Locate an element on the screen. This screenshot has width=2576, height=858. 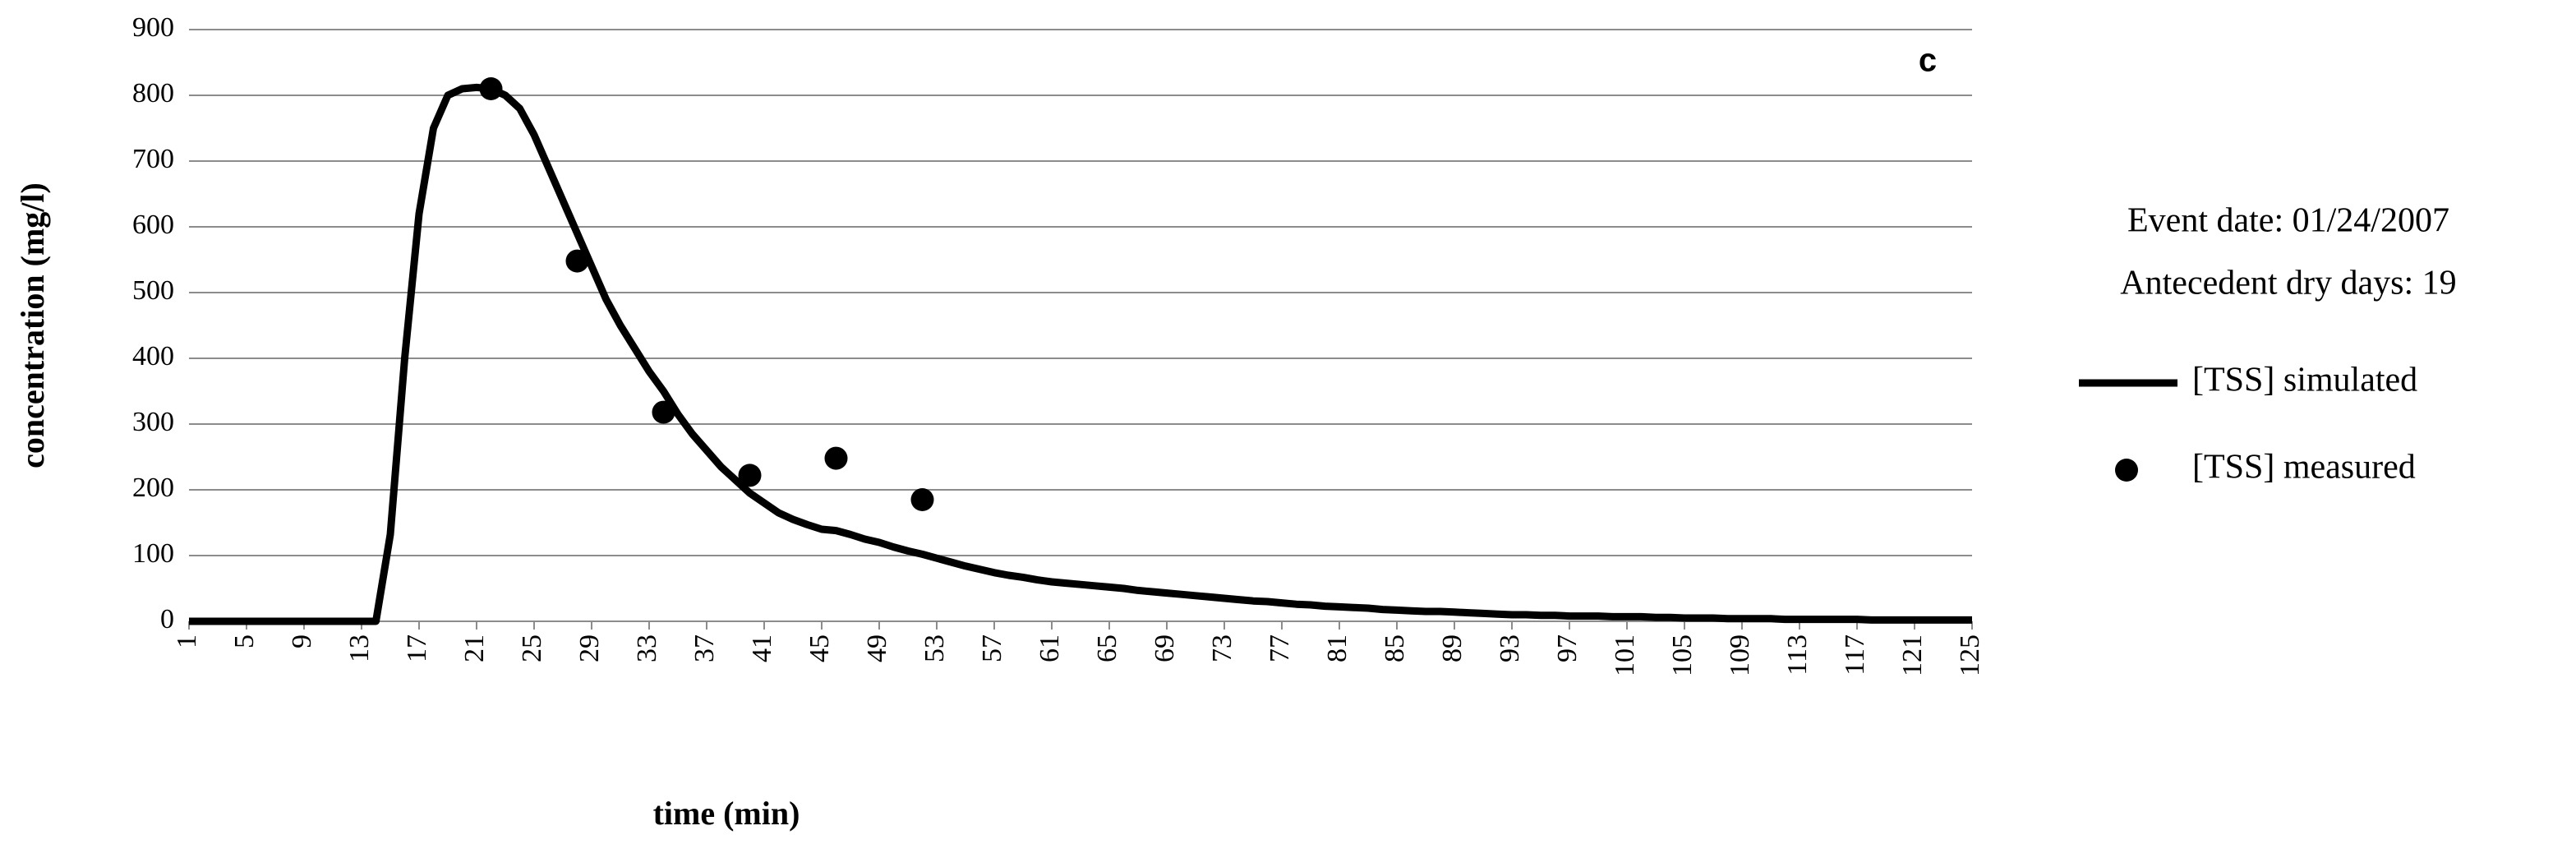
y-tick-label: 500 is located at coordinates (153, 290).